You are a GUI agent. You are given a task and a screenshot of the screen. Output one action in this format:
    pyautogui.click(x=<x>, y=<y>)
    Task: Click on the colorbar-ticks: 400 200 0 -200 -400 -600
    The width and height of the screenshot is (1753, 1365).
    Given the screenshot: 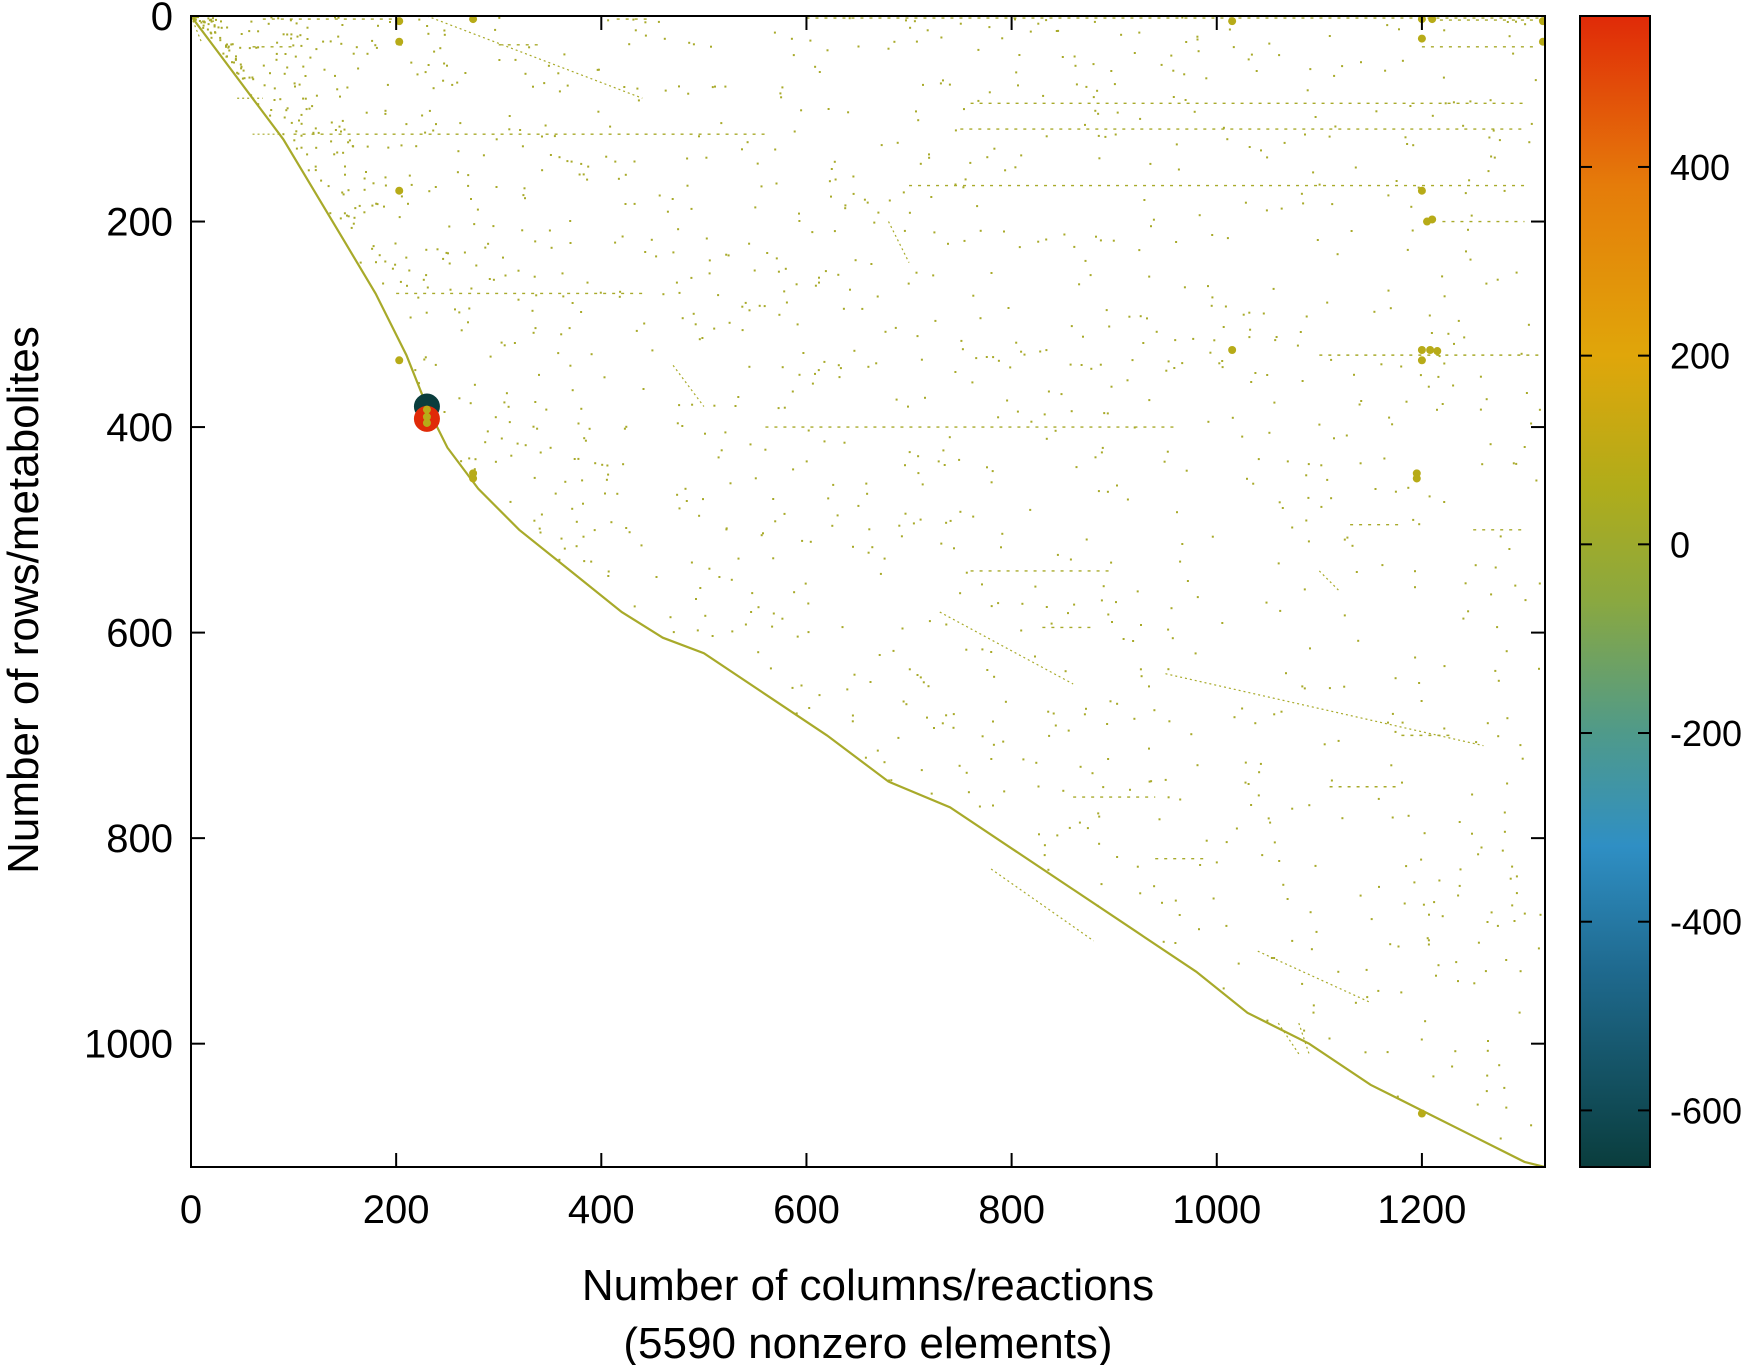 What is the action you would take?
    pyautogui.click(x=1661, y=639)
    